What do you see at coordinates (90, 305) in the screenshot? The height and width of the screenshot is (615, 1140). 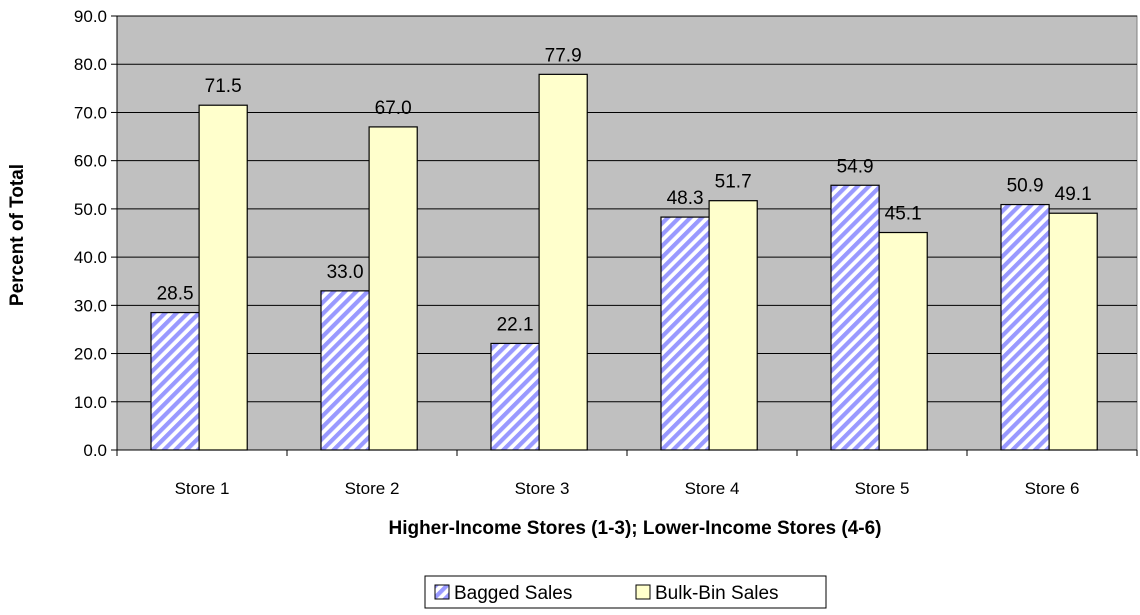 I see `y-tick-label: 30.0` at bounding box center [90, 305].